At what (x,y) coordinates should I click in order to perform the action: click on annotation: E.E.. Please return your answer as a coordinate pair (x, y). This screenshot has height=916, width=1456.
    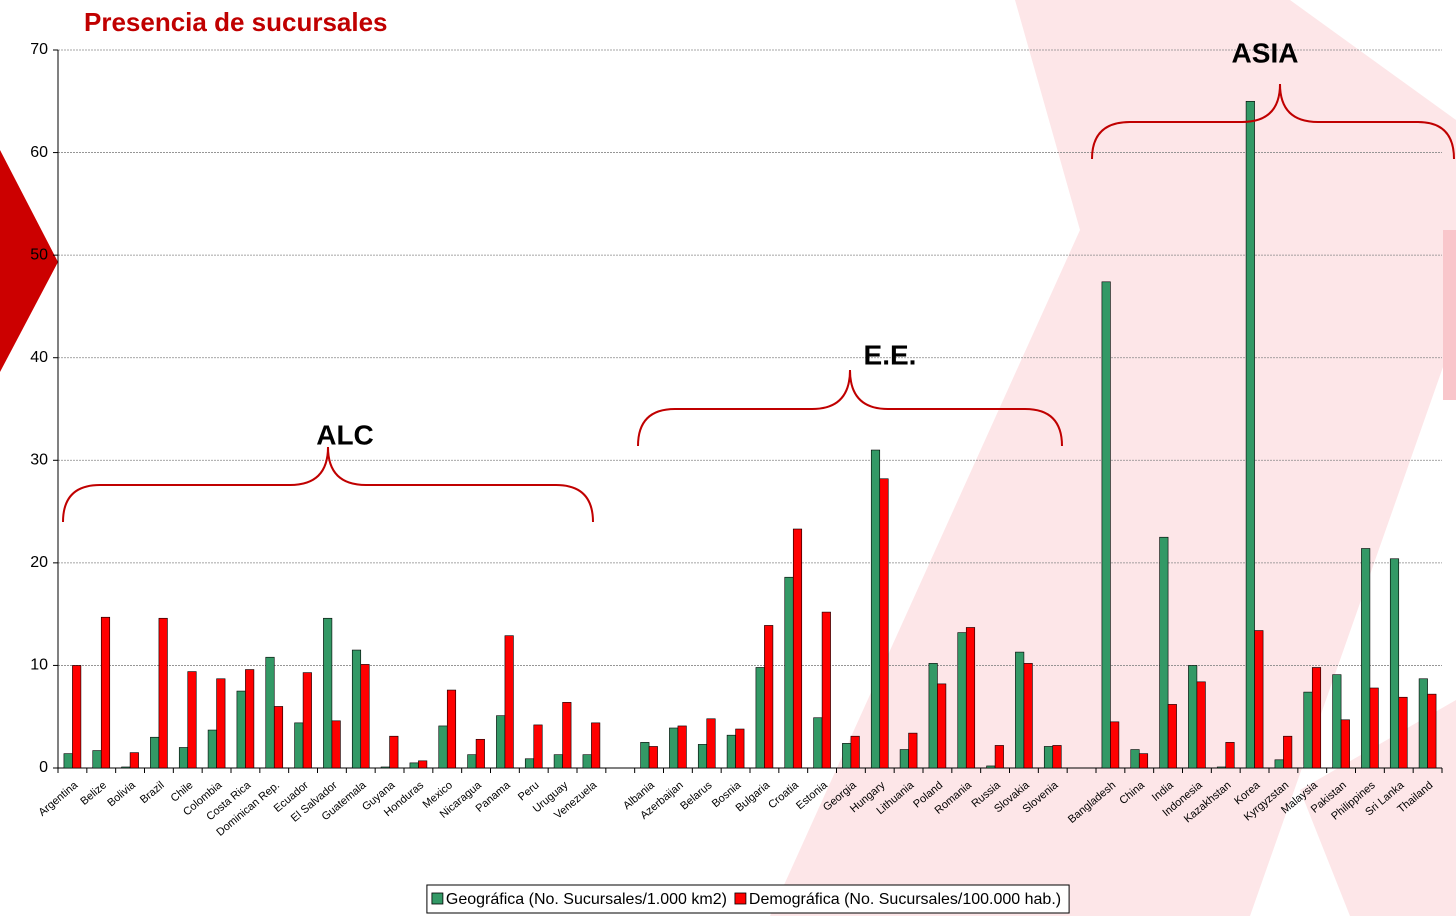
    Looking at the image, I should click on (890, 354).